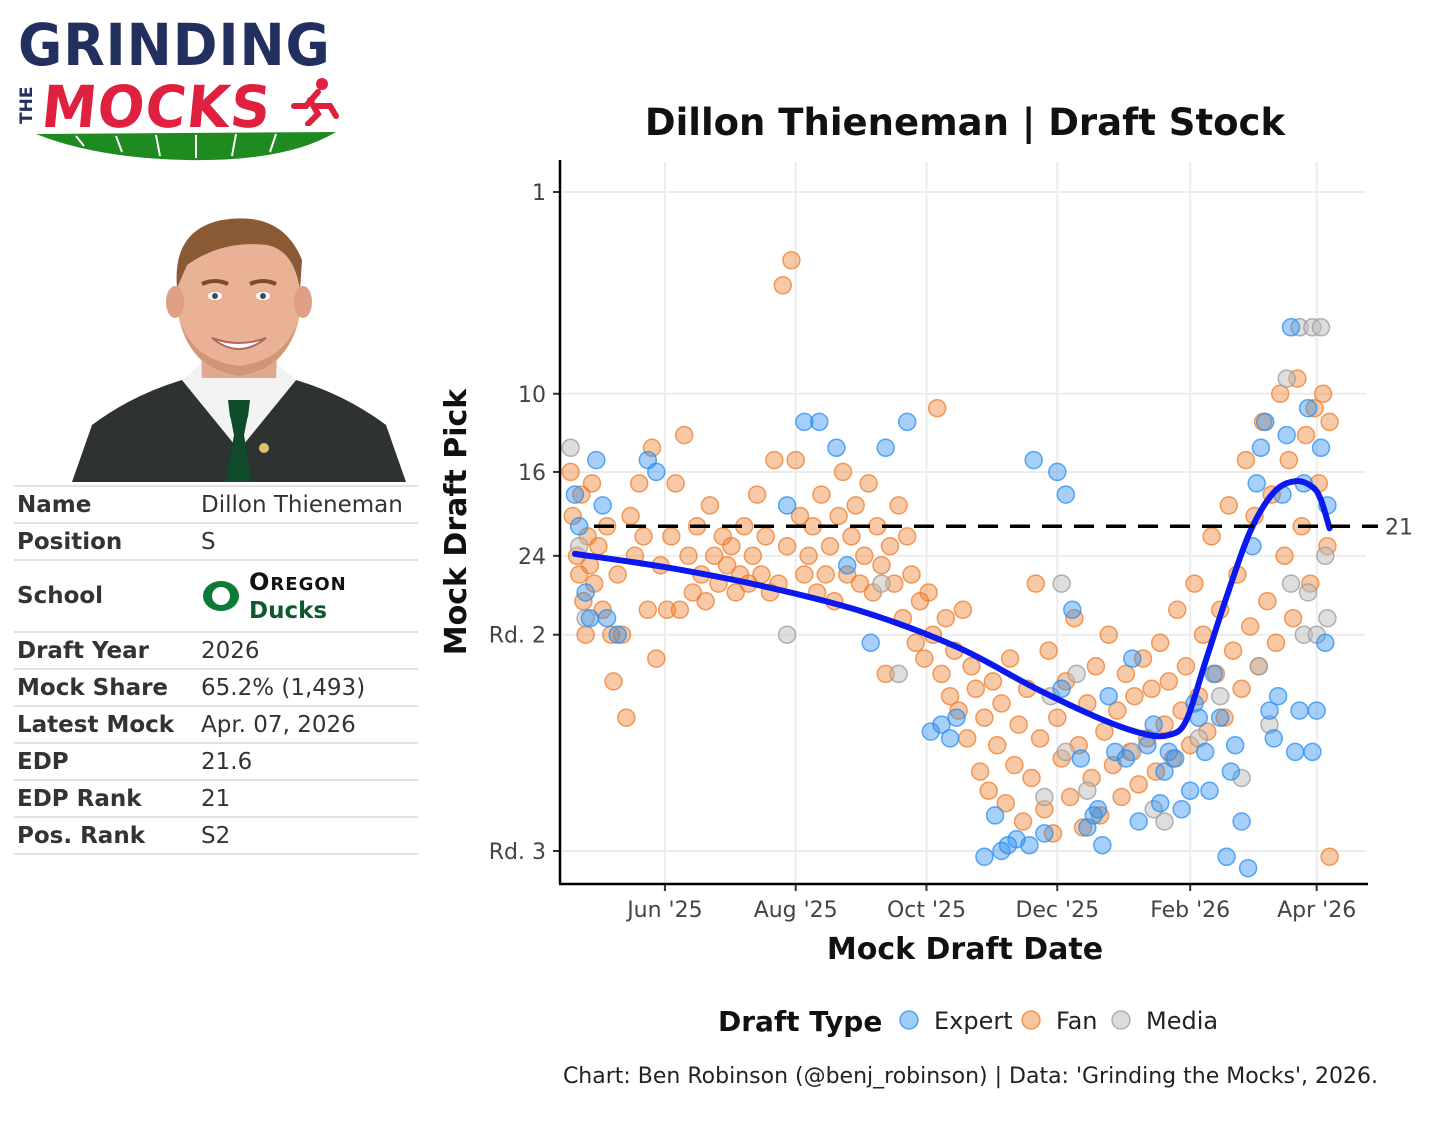 This screenshot has width=1456, height=1133. What do you see at coordinates (539, 193) in the screenshot?
I see `y-tick-label: 1` at bounding box center [539, 193].